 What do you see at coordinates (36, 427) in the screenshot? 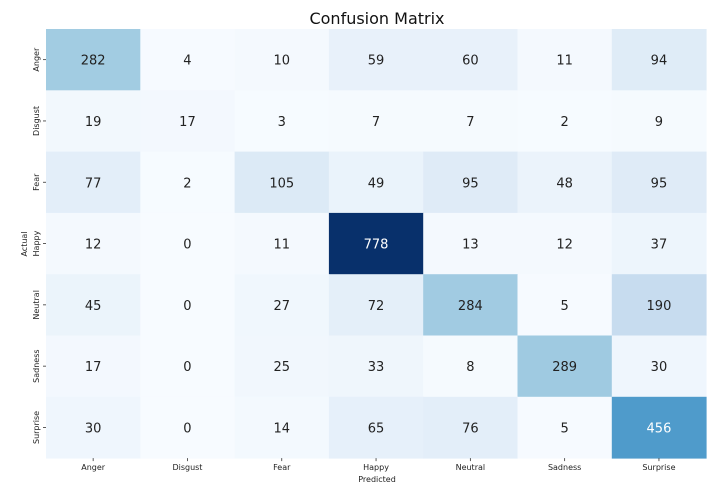
I see `y-tick-label: Surprise` at bounding box center [36, 427].